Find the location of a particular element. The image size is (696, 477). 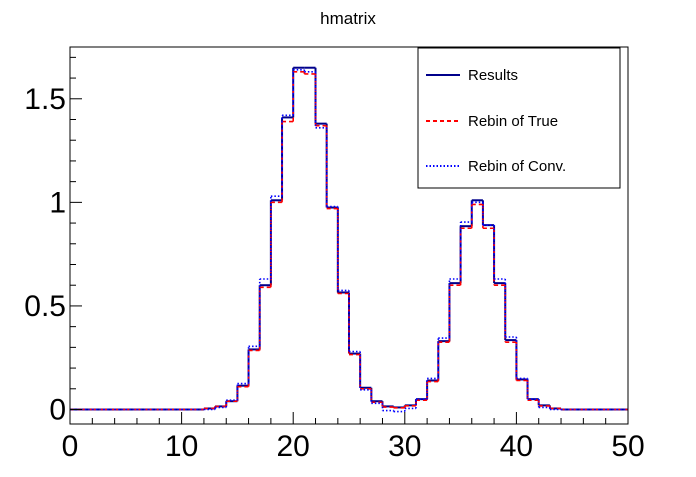

x-tick-label: 50 is located at coordinates (627, 446).